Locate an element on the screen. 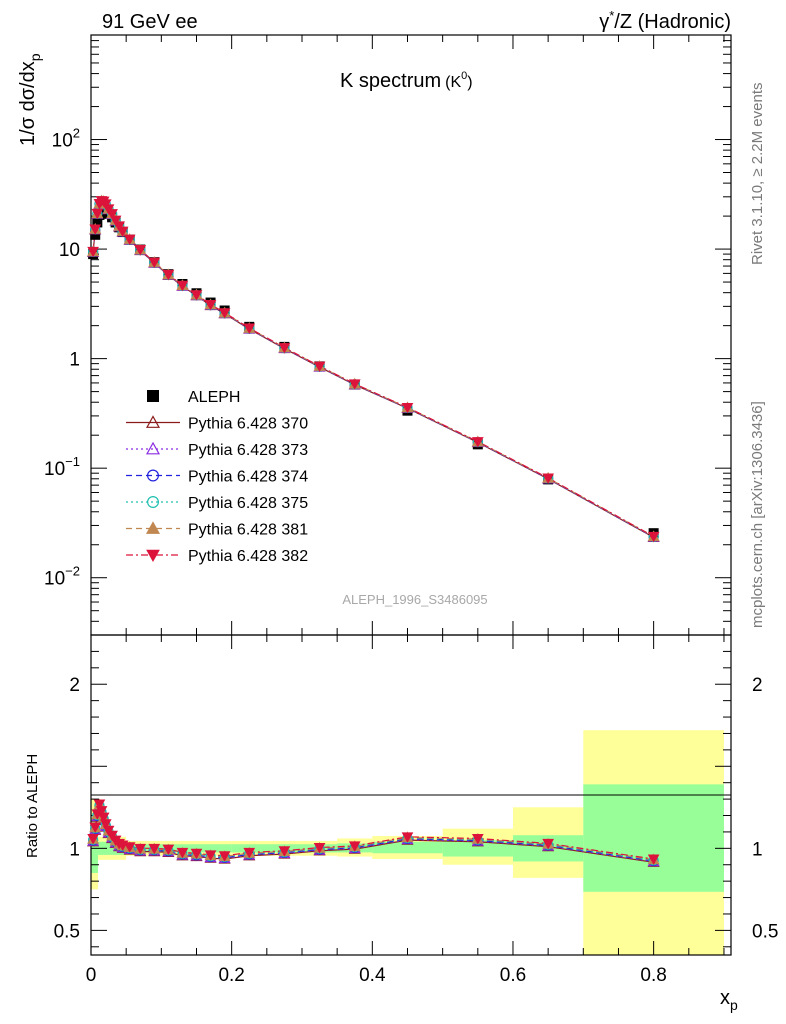 This screenshot has width=786, height=1024. ratio-y-axis-label: Ratio to ALEPH is located at coordinates (32, 806).